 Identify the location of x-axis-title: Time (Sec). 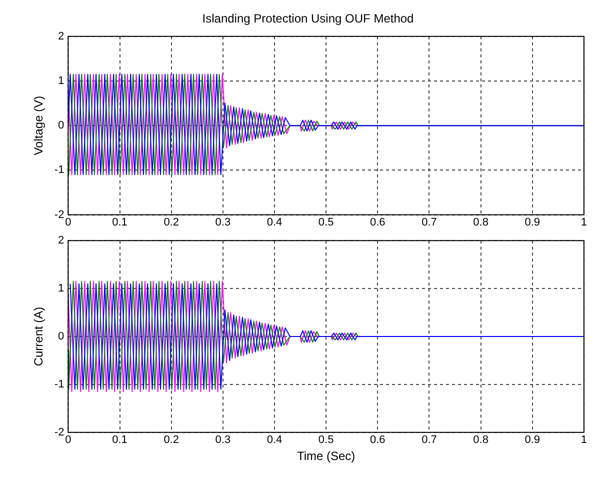
(326, 456).